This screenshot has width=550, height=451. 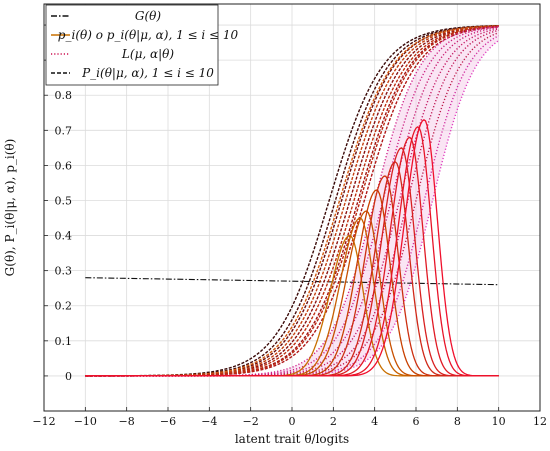 I want to click on x-tick-label: −2, so click(x=251, y=421).